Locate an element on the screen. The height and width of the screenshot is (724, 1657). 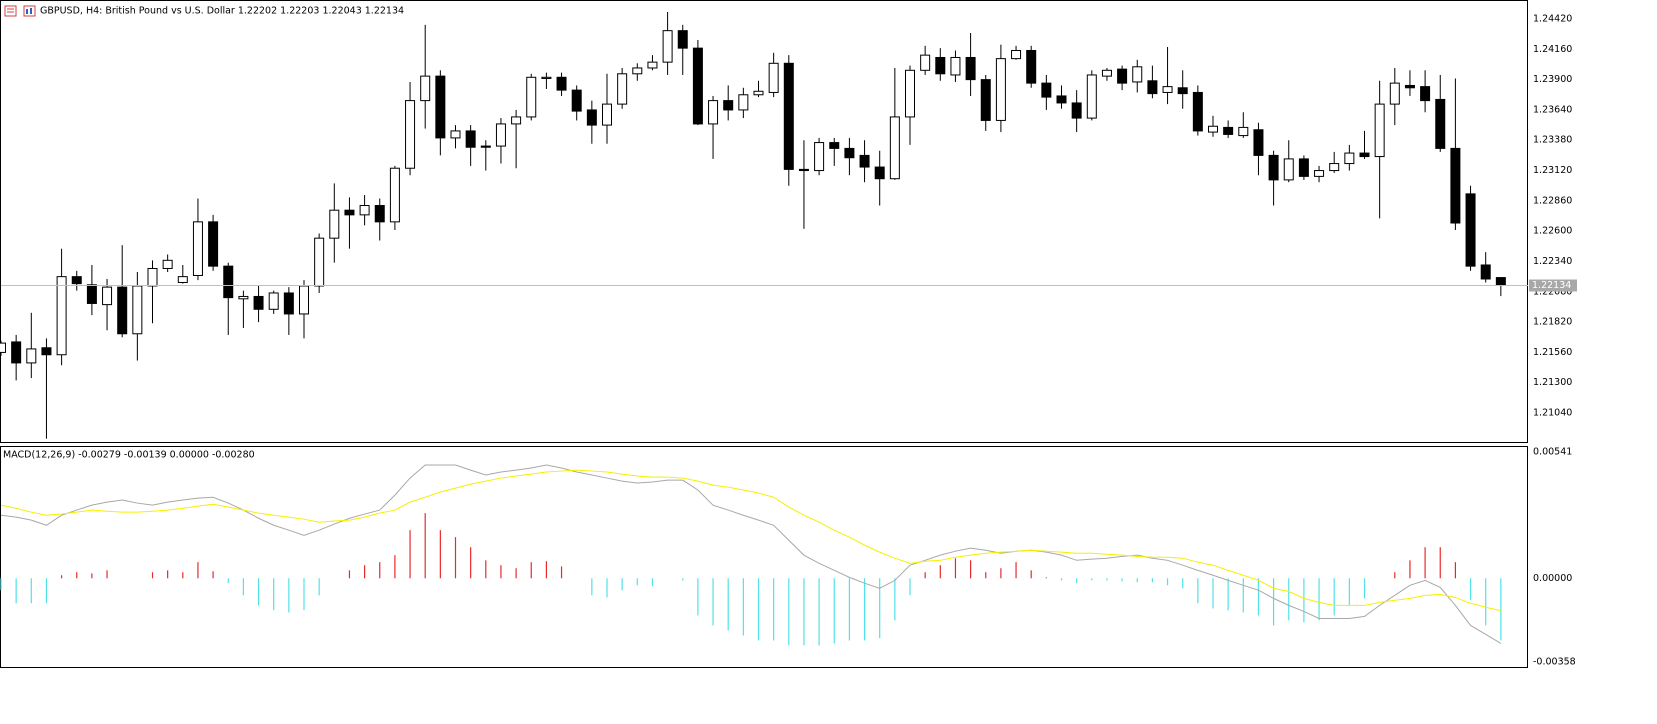
y-tick-label: 1.22860 is located at coordinates (1552, 200).